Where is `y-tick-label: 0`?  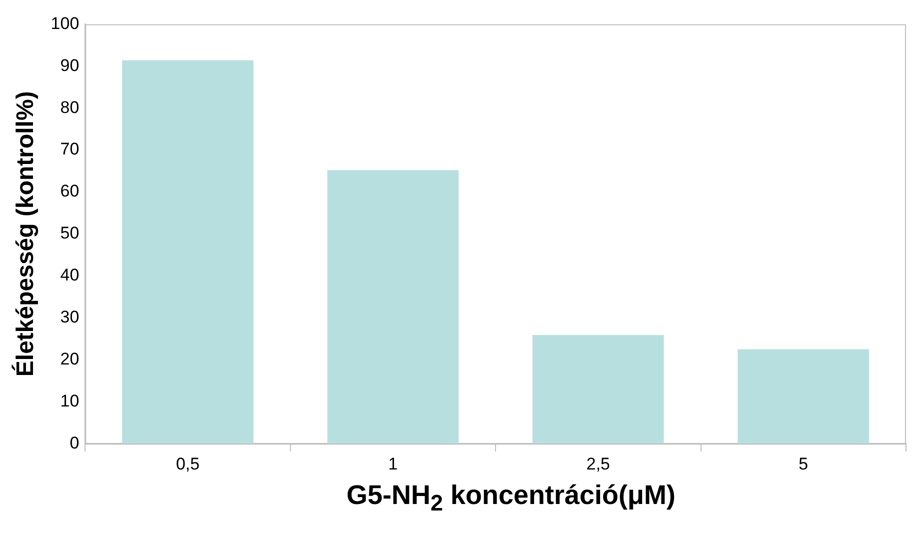 y-tick-label: 0 is located at coordinates (75, 442).